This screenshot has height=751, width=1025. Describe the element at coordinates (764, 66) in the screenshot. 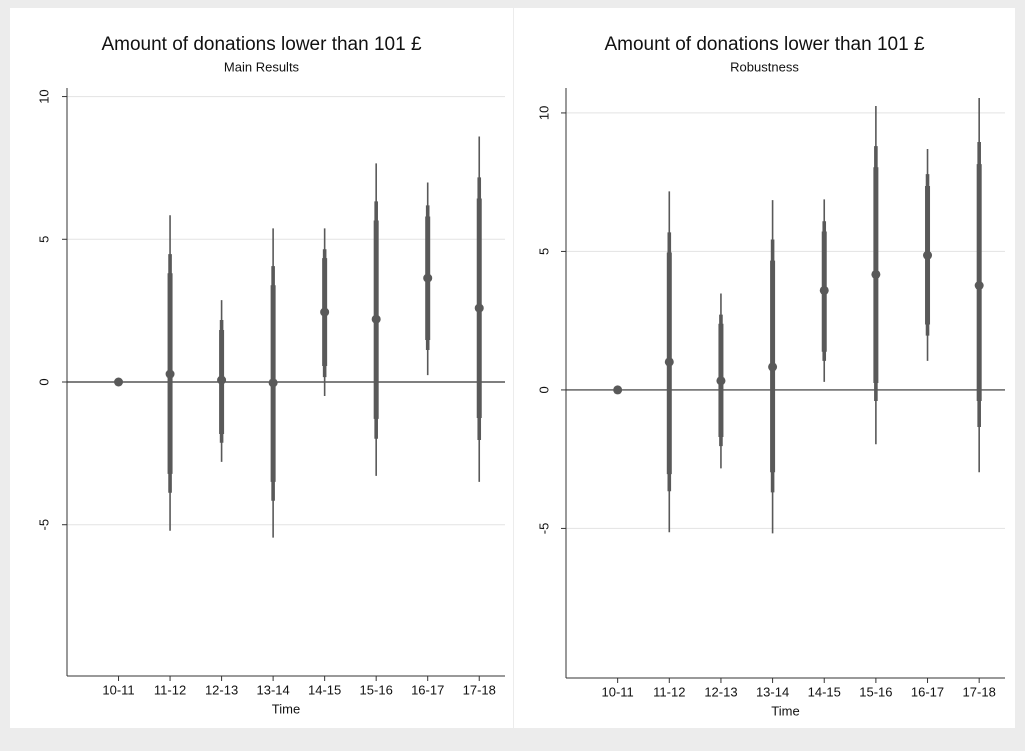

I see `chart-subtitle: Robustness` at that location.